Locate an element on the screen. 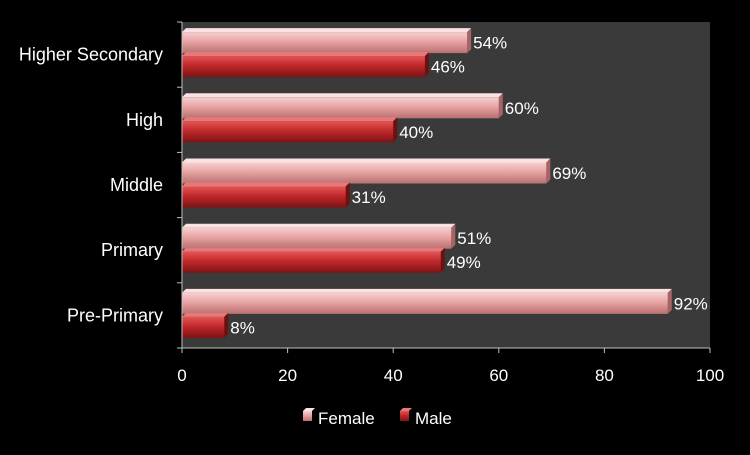 The height and width of the screenshot is (455, 750). data-label-male: 40% is located at coordinates (416, 132).